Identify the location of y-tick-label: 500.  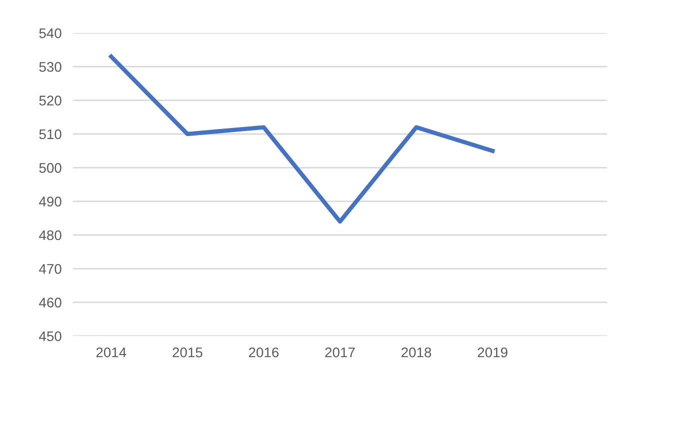
(50, 168).